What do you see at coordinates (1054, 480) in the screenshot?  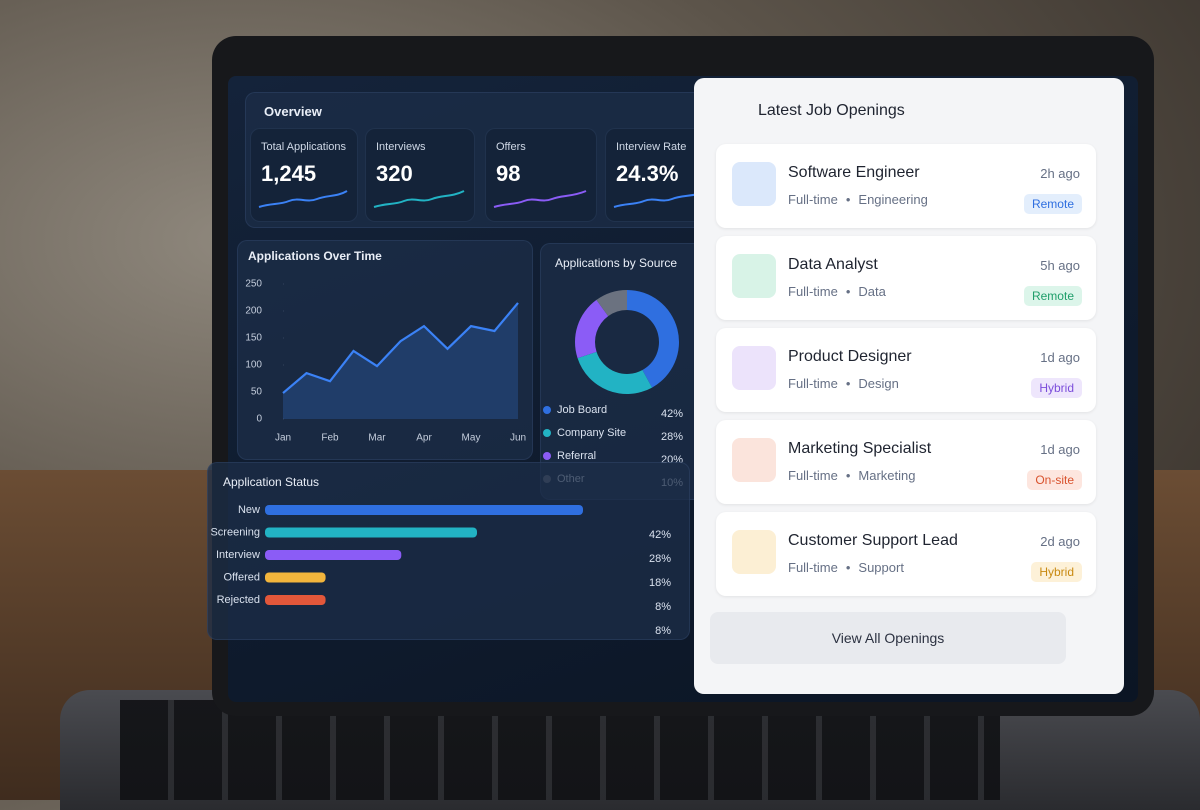 I see `job-tag: On-site` at bounding box center [1054, 480].